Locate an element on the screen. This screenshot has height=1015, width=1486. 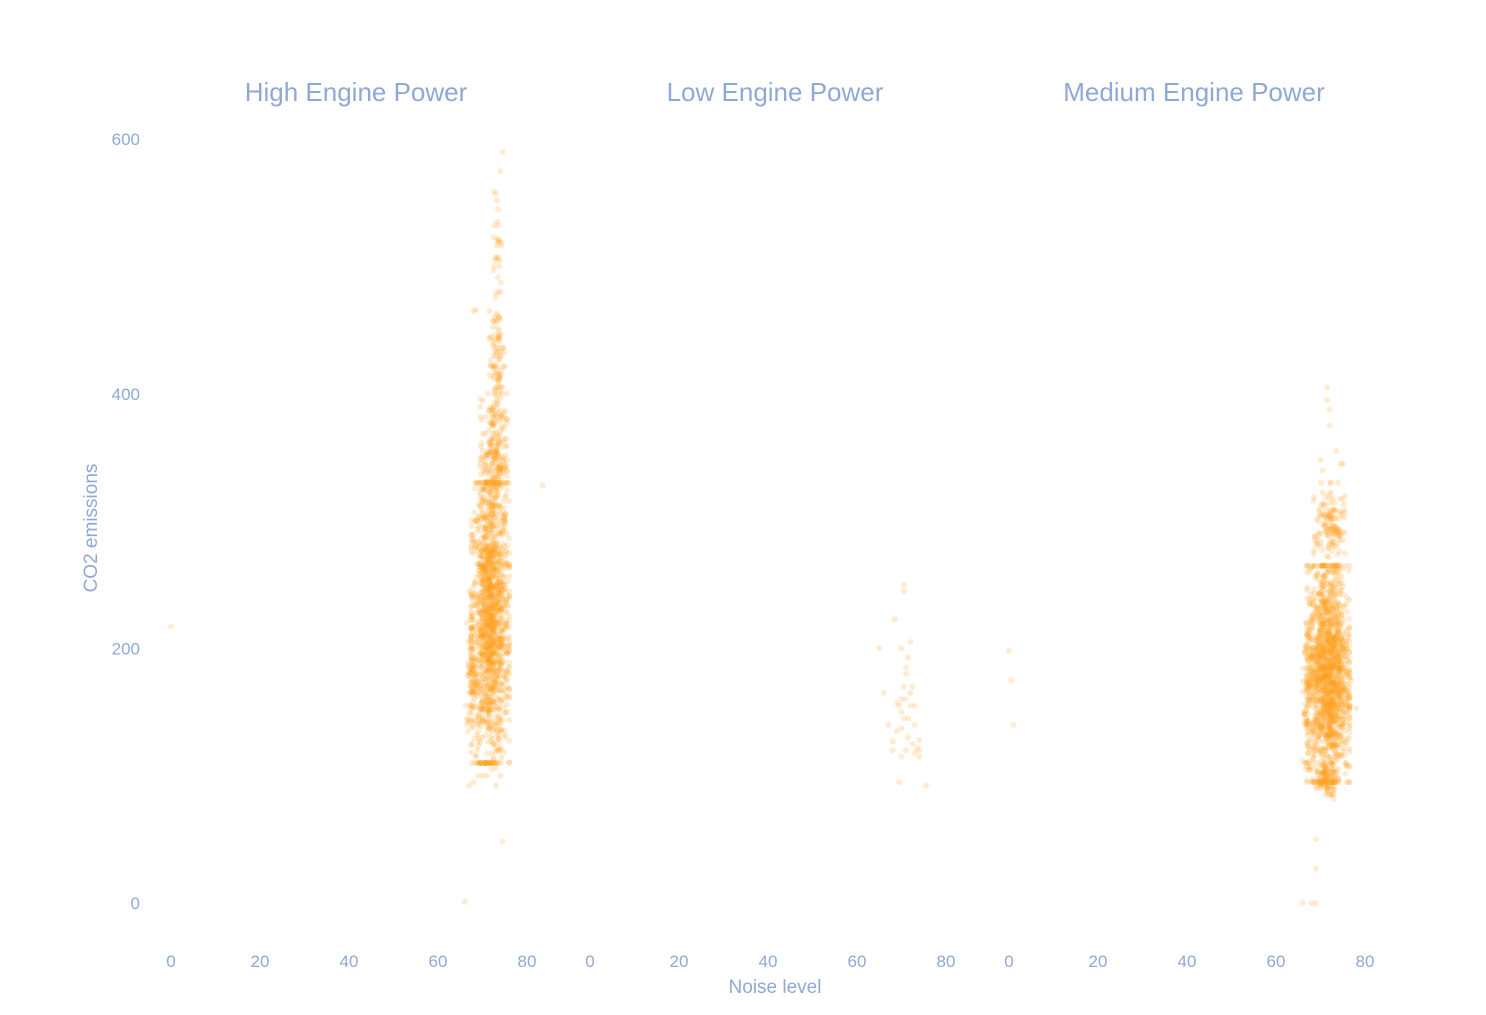
x-tick-label: 60 is located at coordinates (1276, 961).